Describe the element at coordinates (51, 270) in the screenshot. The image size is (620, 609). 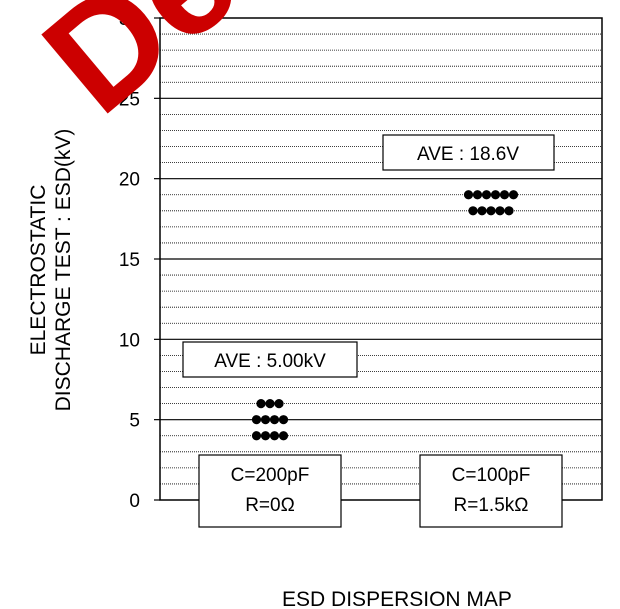
I see `y-axis-title: ELECTROSTATIC DISCHARGE TEST : ESD(kV)` at that location.